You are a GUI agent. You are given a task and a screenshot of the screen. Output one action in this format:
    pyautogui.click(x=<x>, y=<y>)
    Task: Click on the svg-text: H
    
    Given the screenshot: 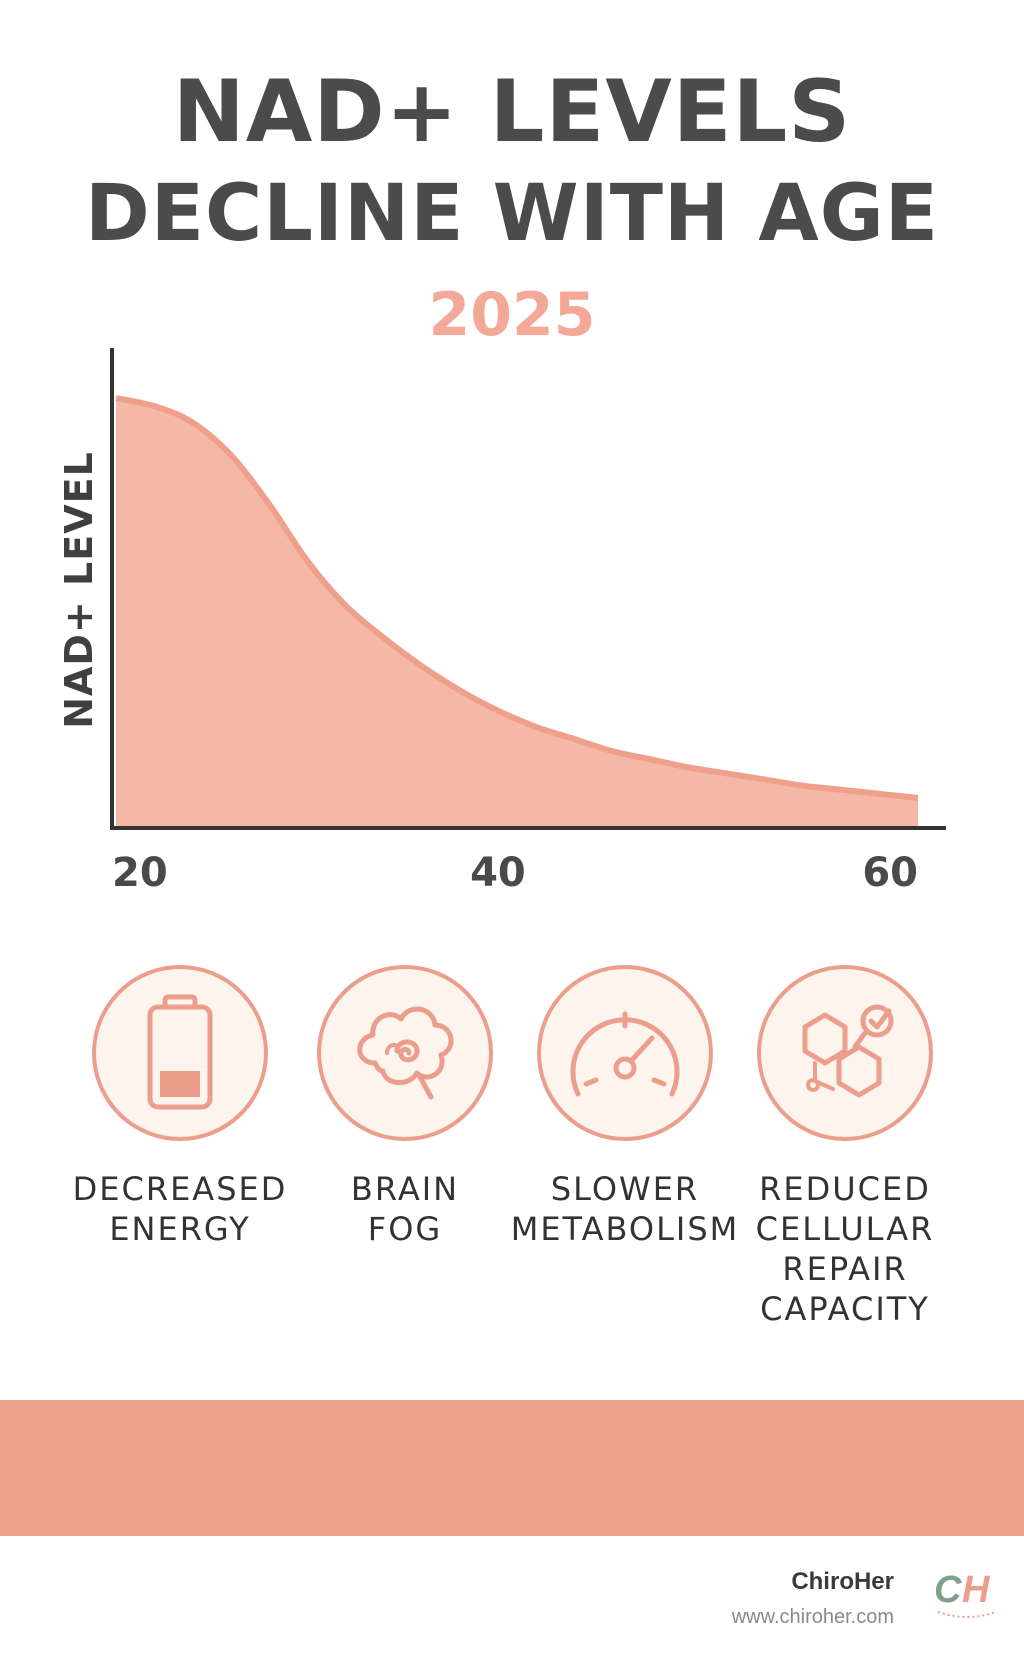 What is the action you would take?
    pyautogui.click(x=976, y=1590)
    